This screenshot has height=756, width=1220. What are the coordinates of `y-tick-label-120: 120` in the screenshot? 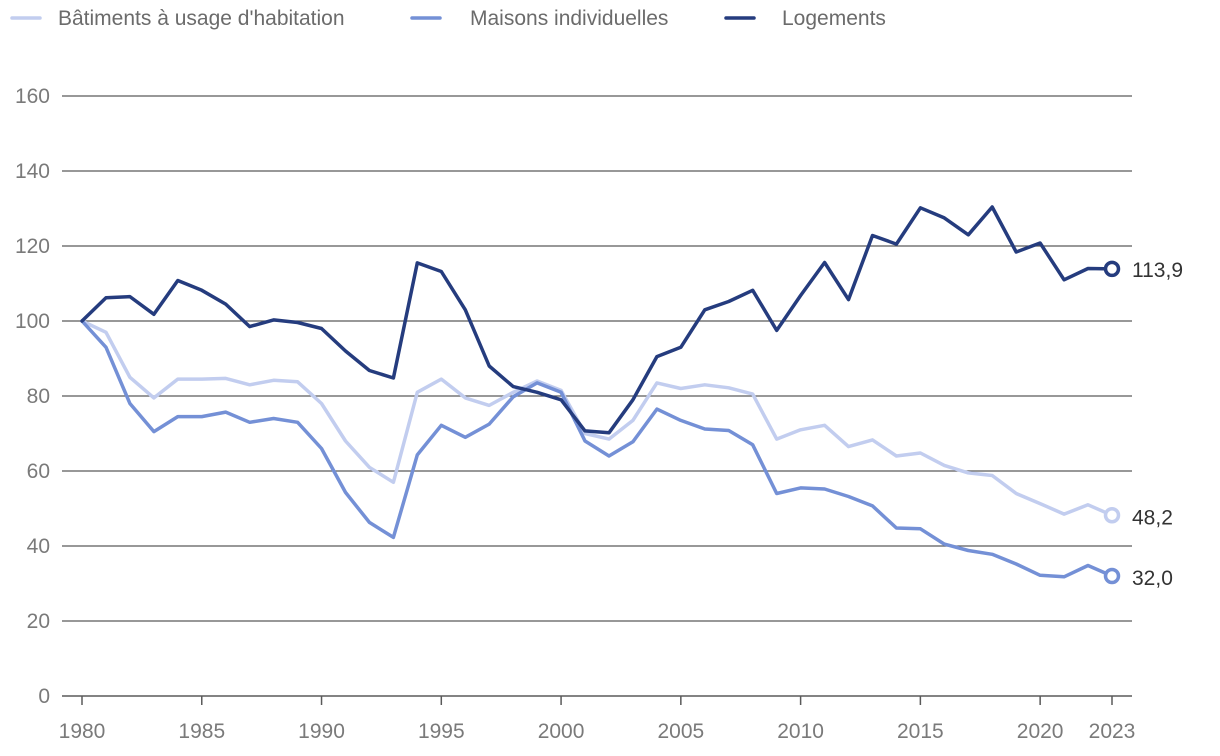 It's located at (32, 246).